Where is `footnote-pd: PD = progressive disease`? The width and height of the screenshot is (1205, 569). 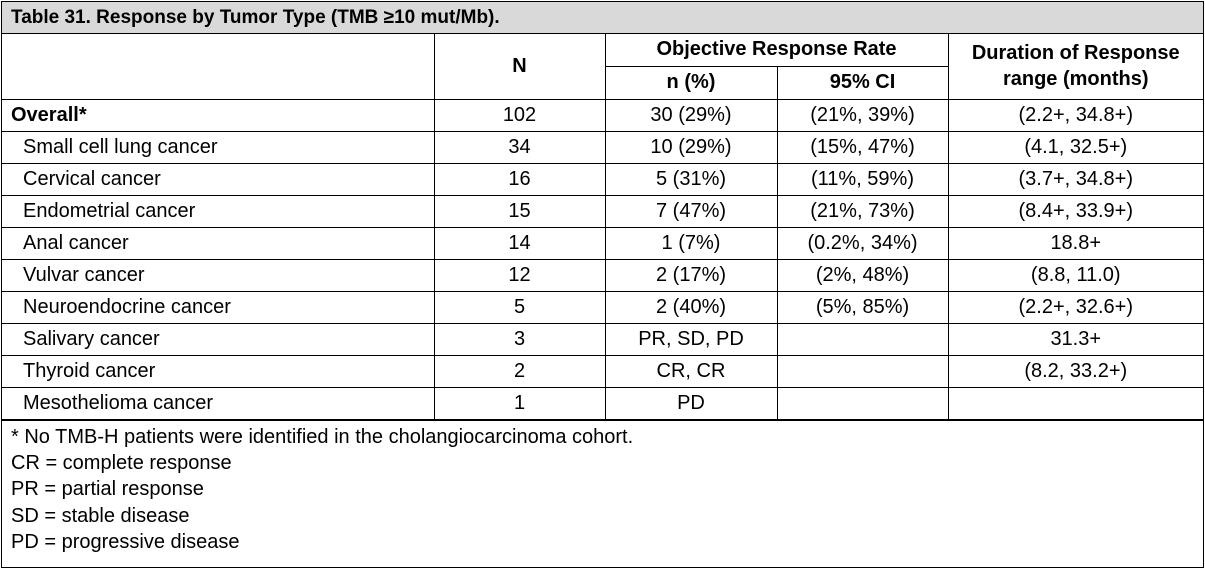
footnote-pd: PD = progressive disease is located at coordinates (125, 542).